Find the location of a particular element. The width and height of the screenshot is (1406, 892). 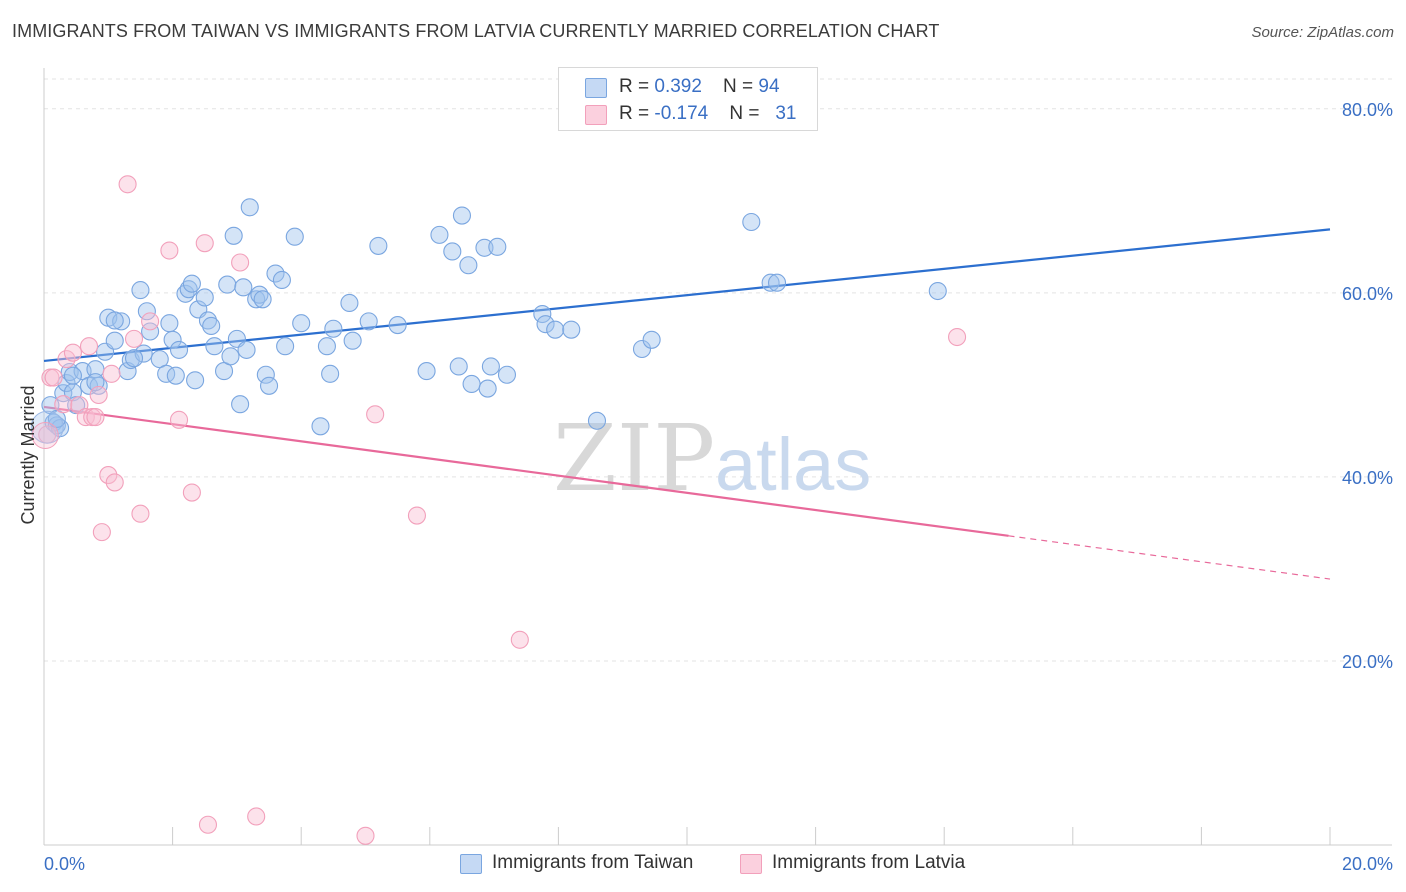

y-tick-label: 60.0% is located at coordinates (1367, 294).